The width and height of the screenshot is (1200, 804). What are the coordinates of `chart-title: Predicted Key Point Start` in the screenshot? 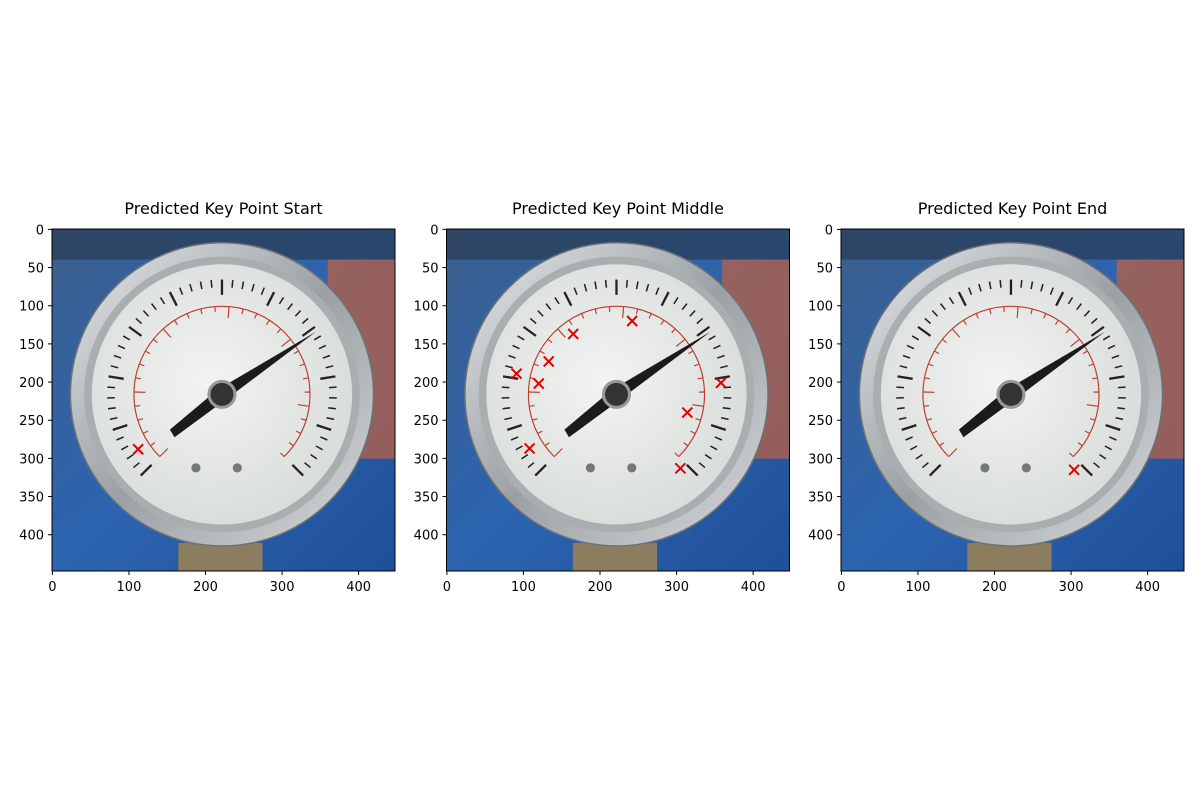 It's located at (223, 208).